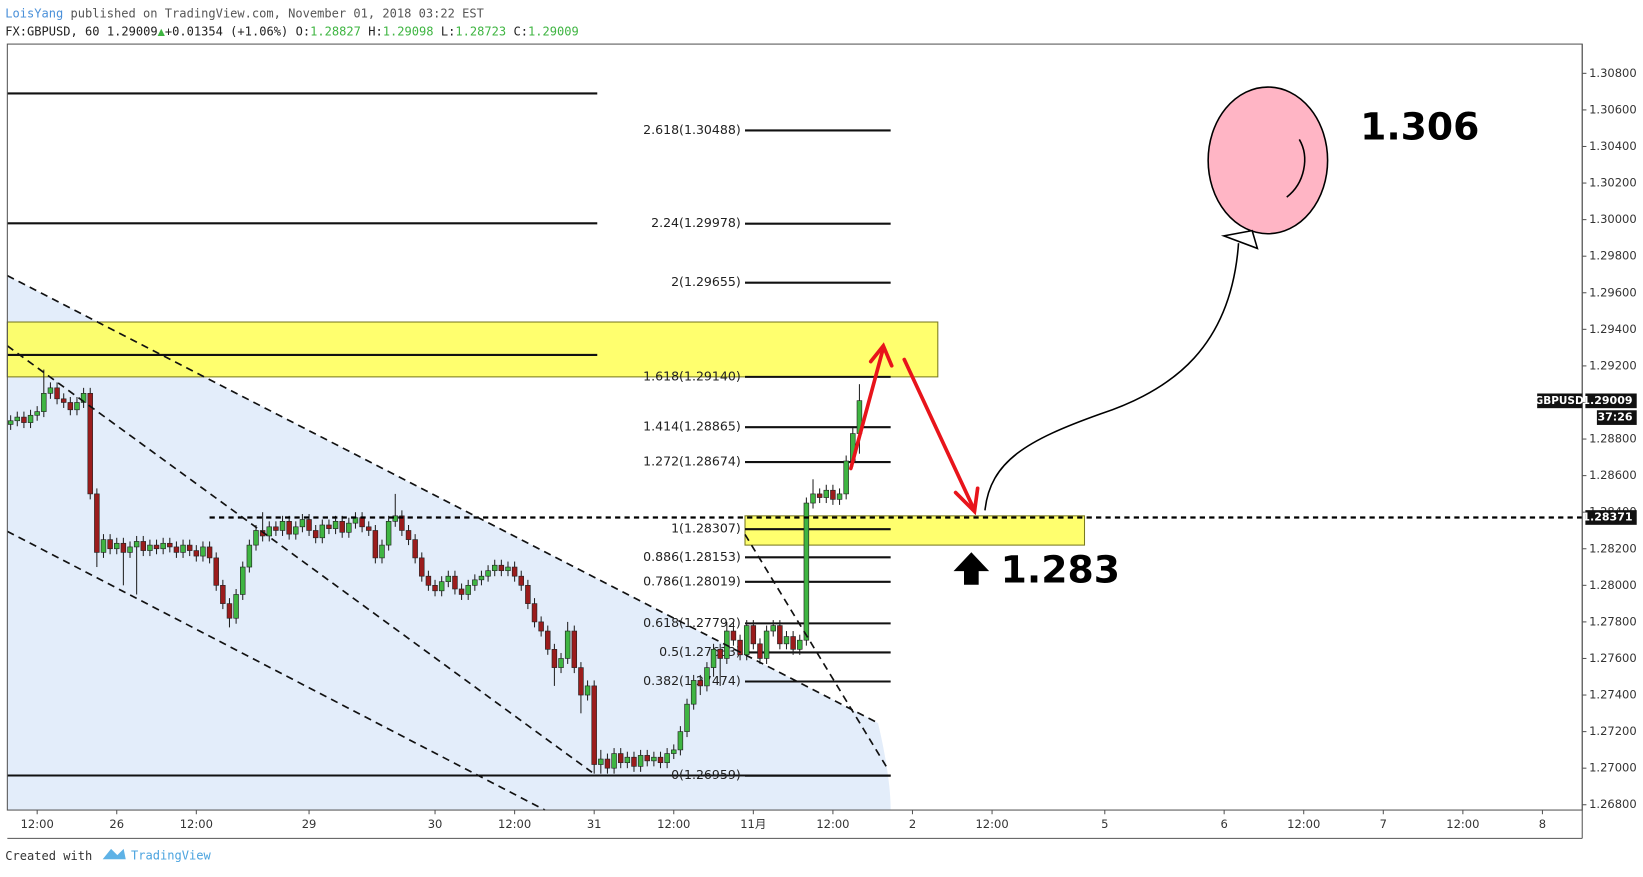 The width and height of the screenshot is (1643, 877). What do you see at coordinates (1607, 400) in the screenshot?
I see `price-tag-text: 1.29009` at bounding box center [1607, 400].